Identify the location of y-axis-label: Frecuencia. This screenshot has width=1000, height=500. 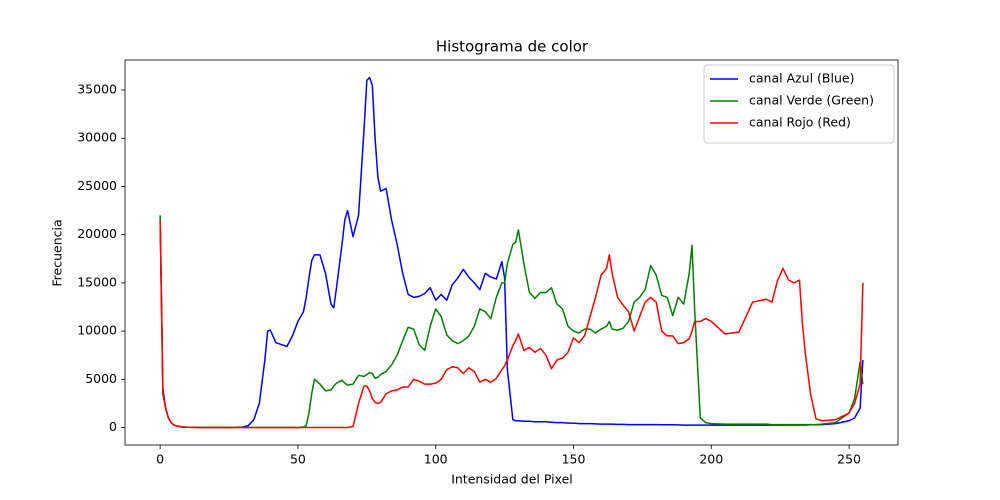
(57, 252).